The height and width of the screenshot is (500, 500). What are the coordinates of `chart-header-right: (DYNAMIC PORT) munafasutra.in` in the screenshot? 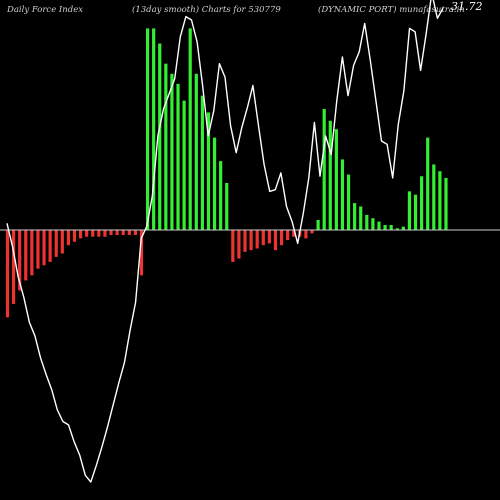 It's located at (391, 9).